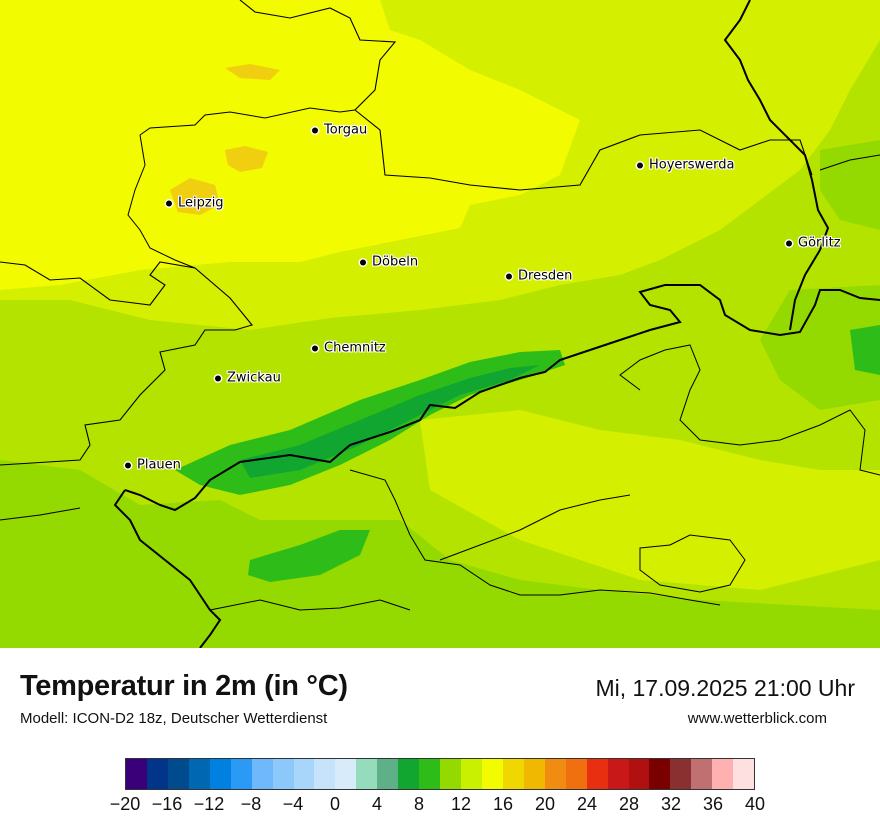 The height and width of the screenshot is (830, 880). I want to click on legend-tick-label: −4, so click(293, 804).